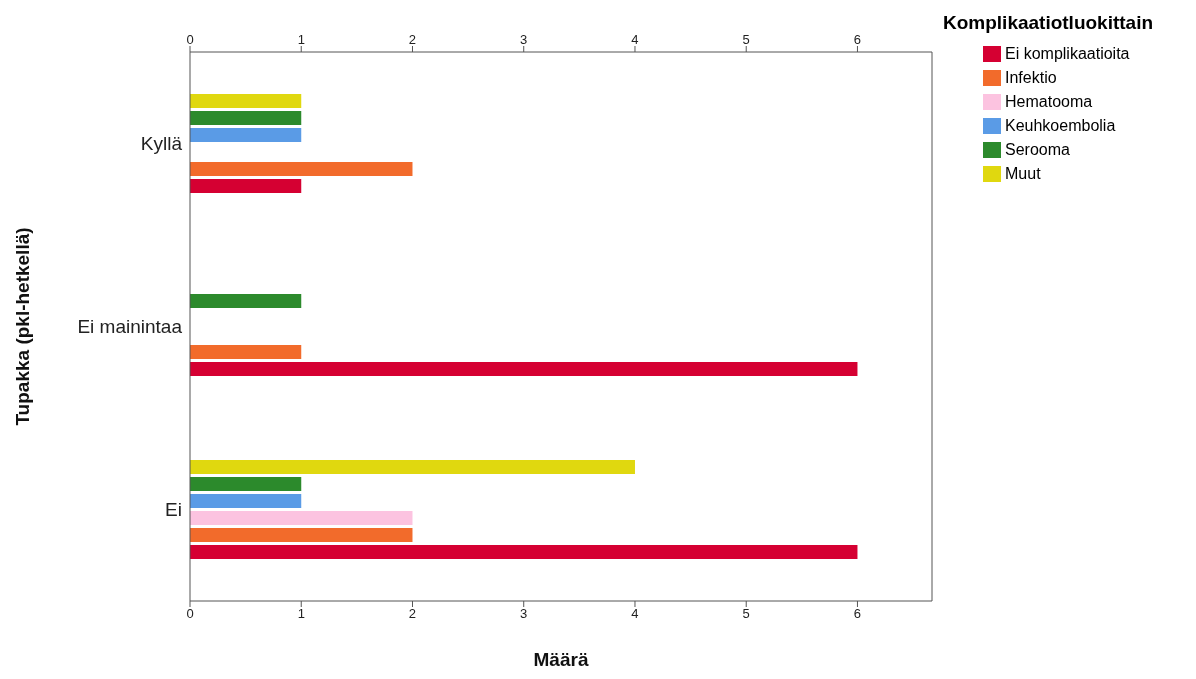 Image resolution: width=1196 pixels, height=679 pixels. Describe the element at coordinates (173, 510) in the screenshot. I see `y-tick-label: Ei` at that location.